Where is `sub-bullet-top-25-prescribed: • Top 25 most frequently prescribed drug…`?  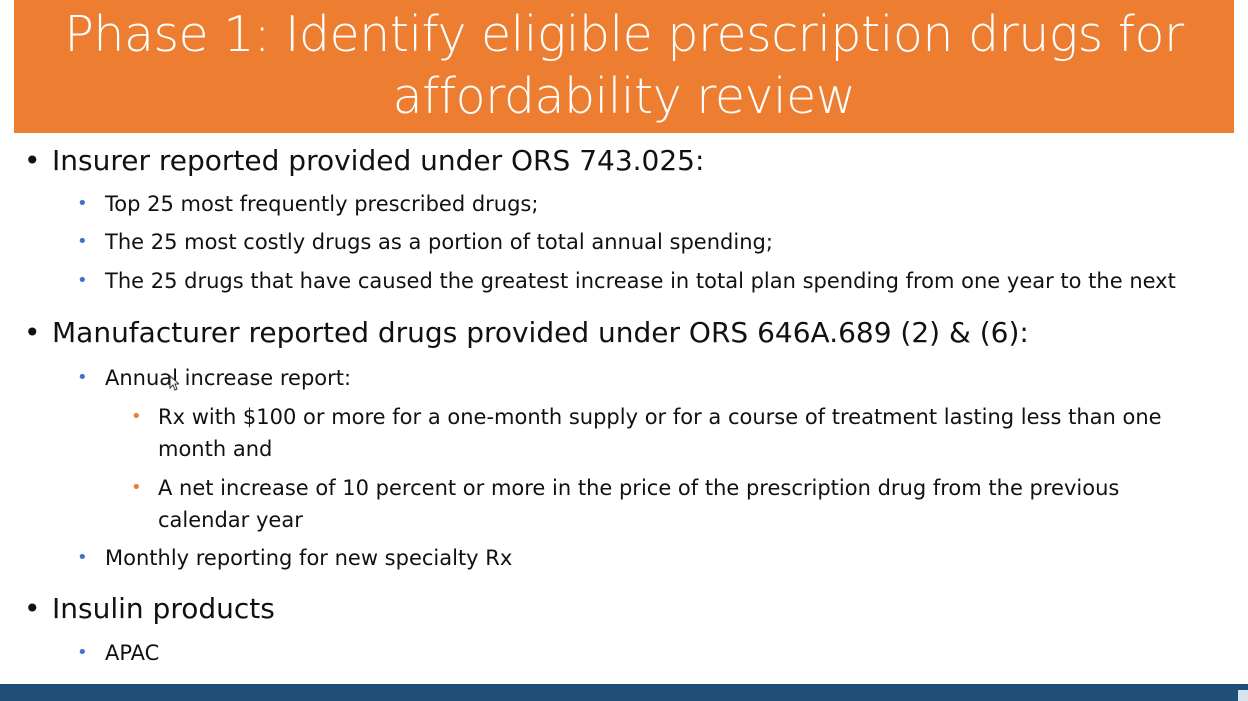
sub-bullet-top-25-prescribed: • Top 25 most frequently prescribed drug… is located at coordinates (307, 204).